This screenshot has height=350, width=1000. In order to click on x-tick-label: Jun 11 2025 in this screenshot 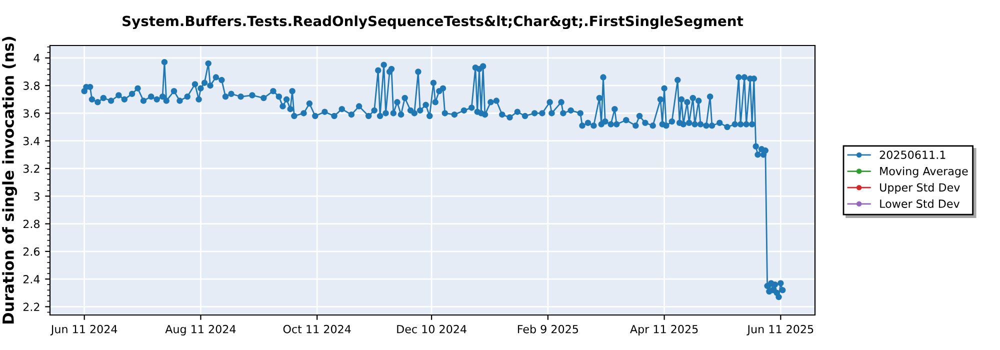, I will do `click(780, 330)`.